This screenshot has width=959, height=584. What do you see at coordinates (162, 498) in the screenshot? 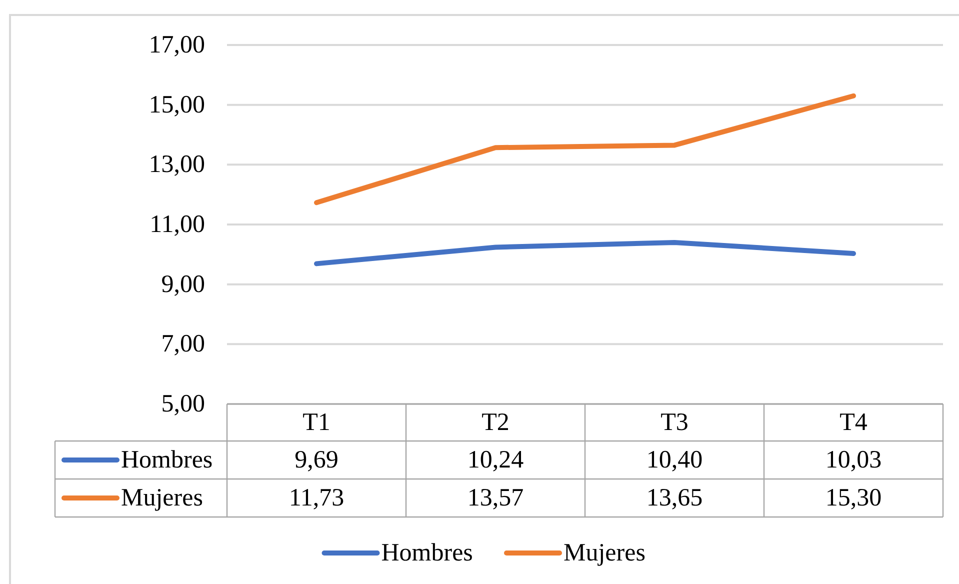
I see `legend-label: Mujeres` at bounding box center [162, 498].